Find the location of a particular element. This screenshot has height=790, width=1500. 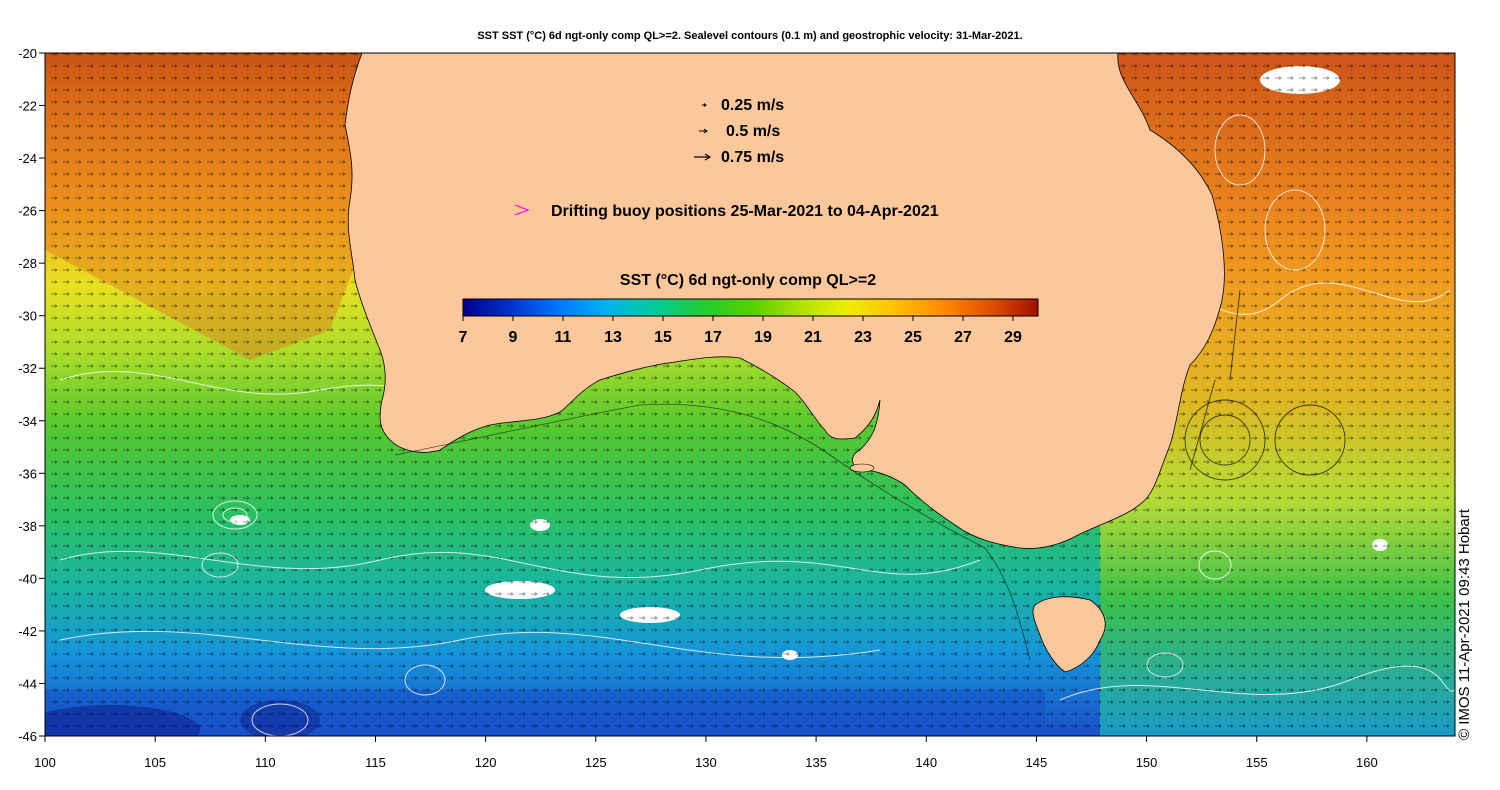

y-tick-label: -24 is located at coordinates (27, 158).